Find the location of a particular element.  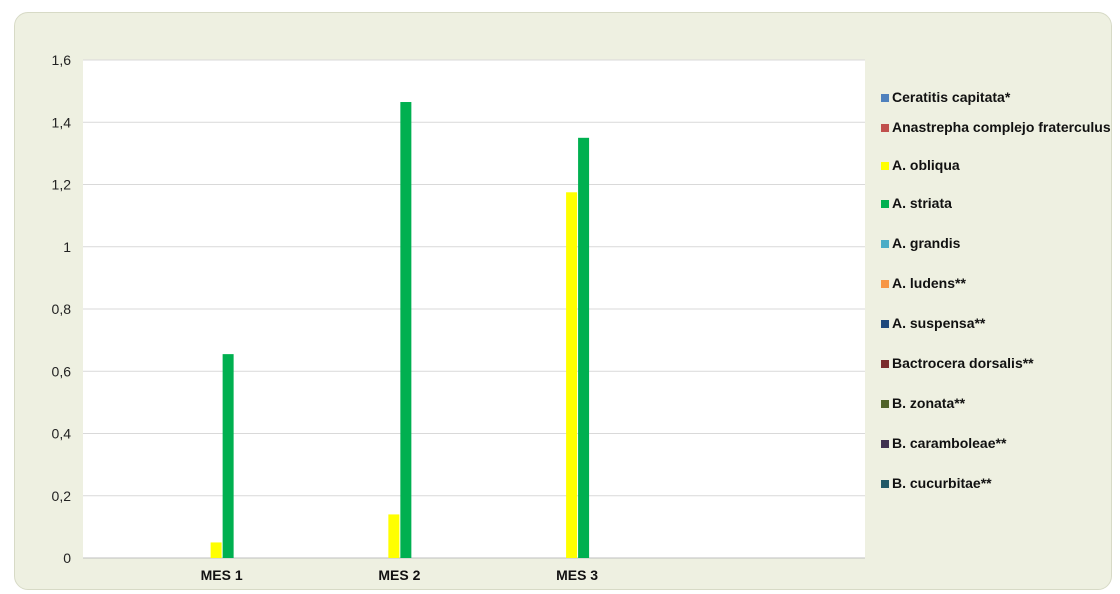

legend-label: A. grandis is located at coordinates (926, 243).